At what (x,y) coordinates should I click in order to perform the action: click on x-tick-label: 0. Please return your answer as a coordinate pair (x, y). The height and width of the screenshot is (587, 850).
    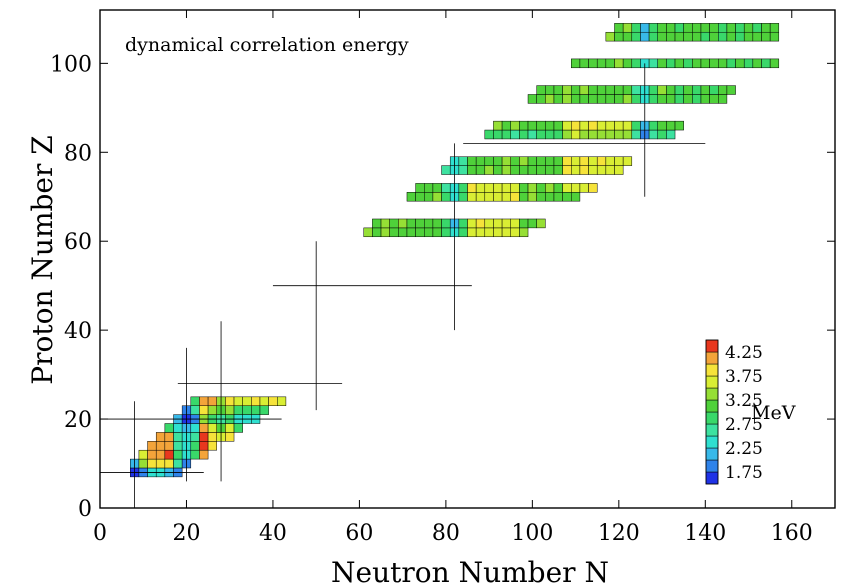
    Looking at the image, I should click on (100, 533).